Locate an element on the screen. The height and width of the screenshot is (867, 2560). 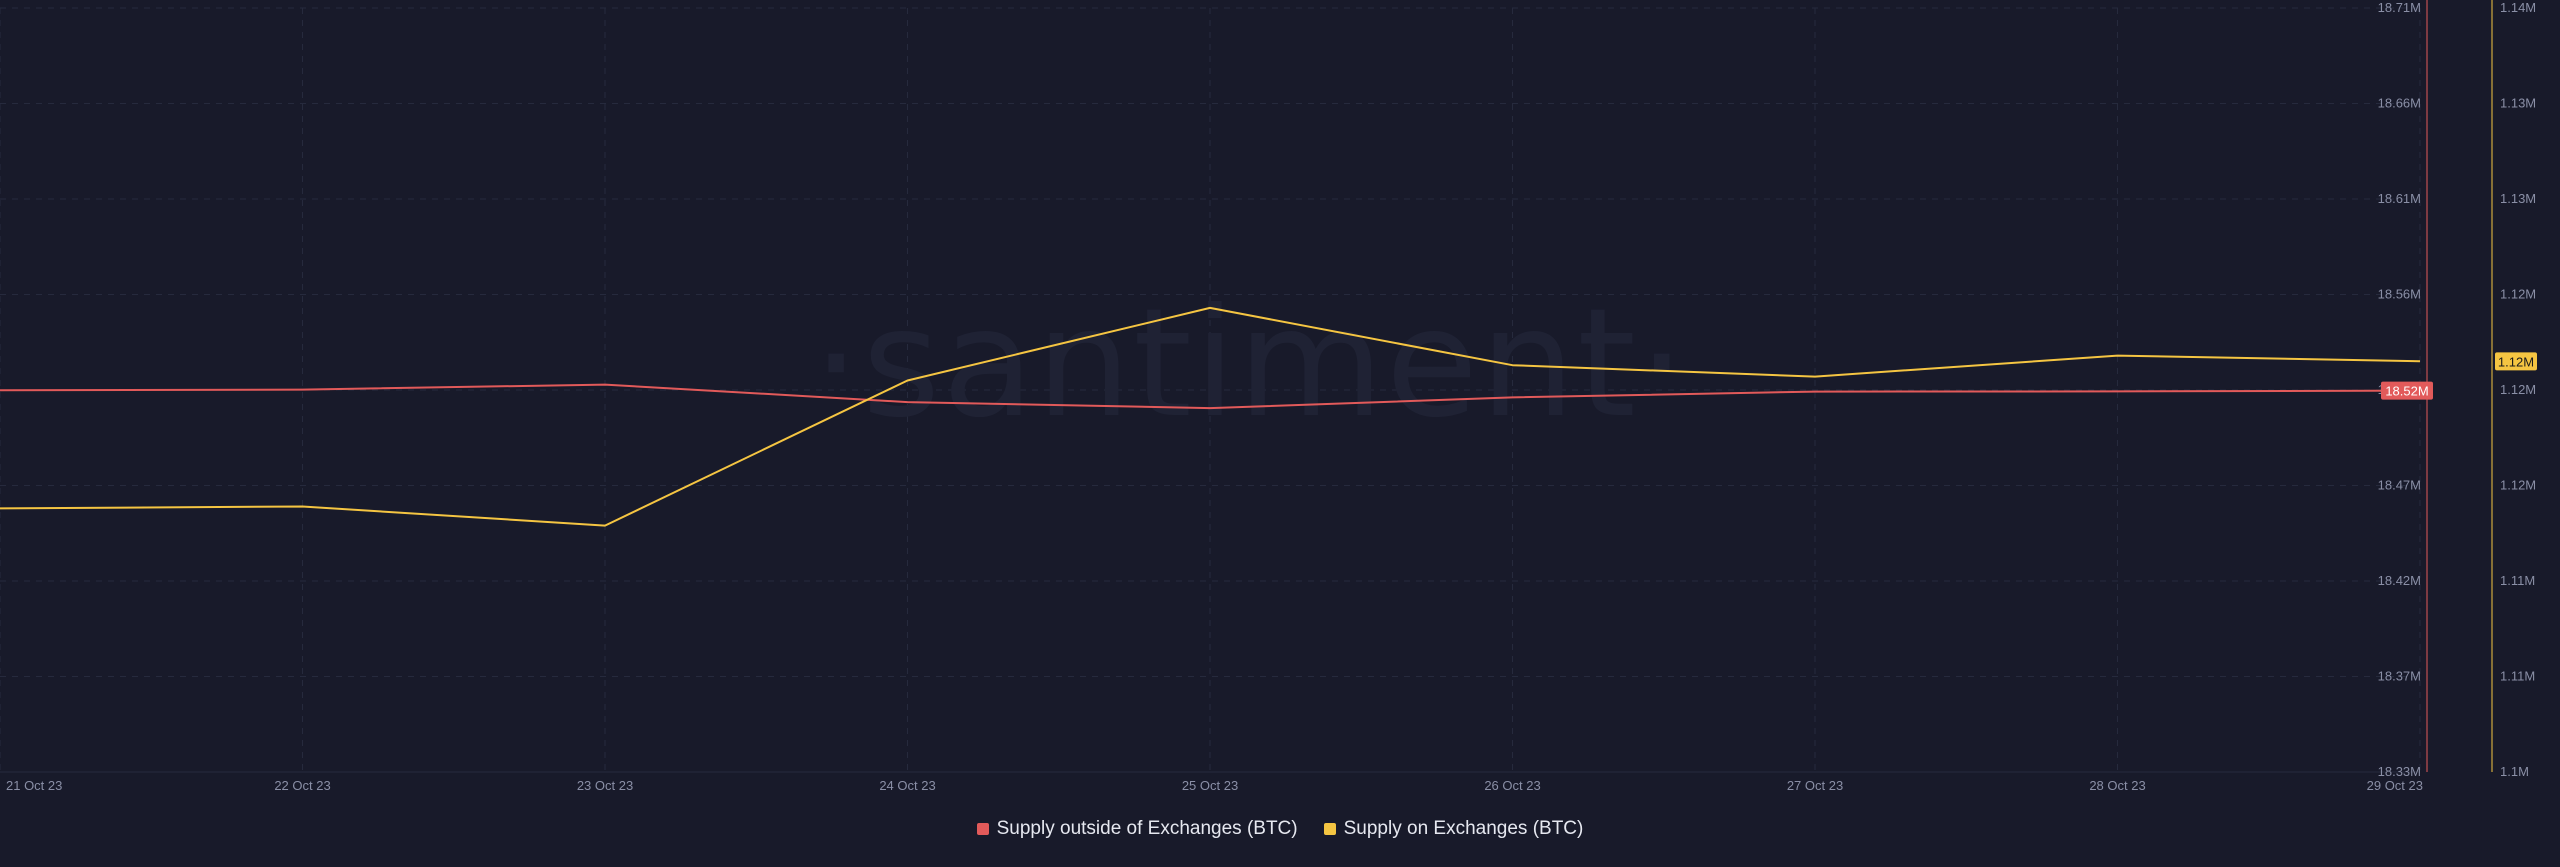
legend-item-supply-outside: Supply outside of Exchanges (BTC) is located at coordinates (1137, 829).